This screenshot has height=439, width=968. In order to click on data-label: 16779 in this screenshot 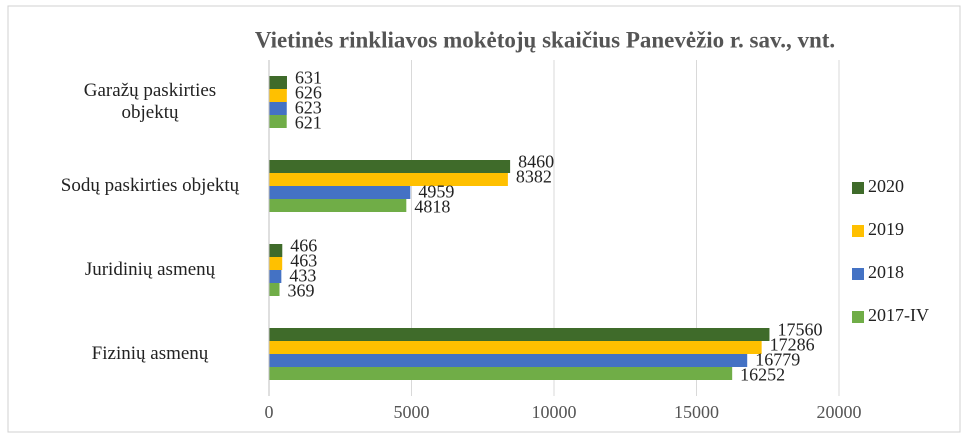, I will do `click(777, 360)`.